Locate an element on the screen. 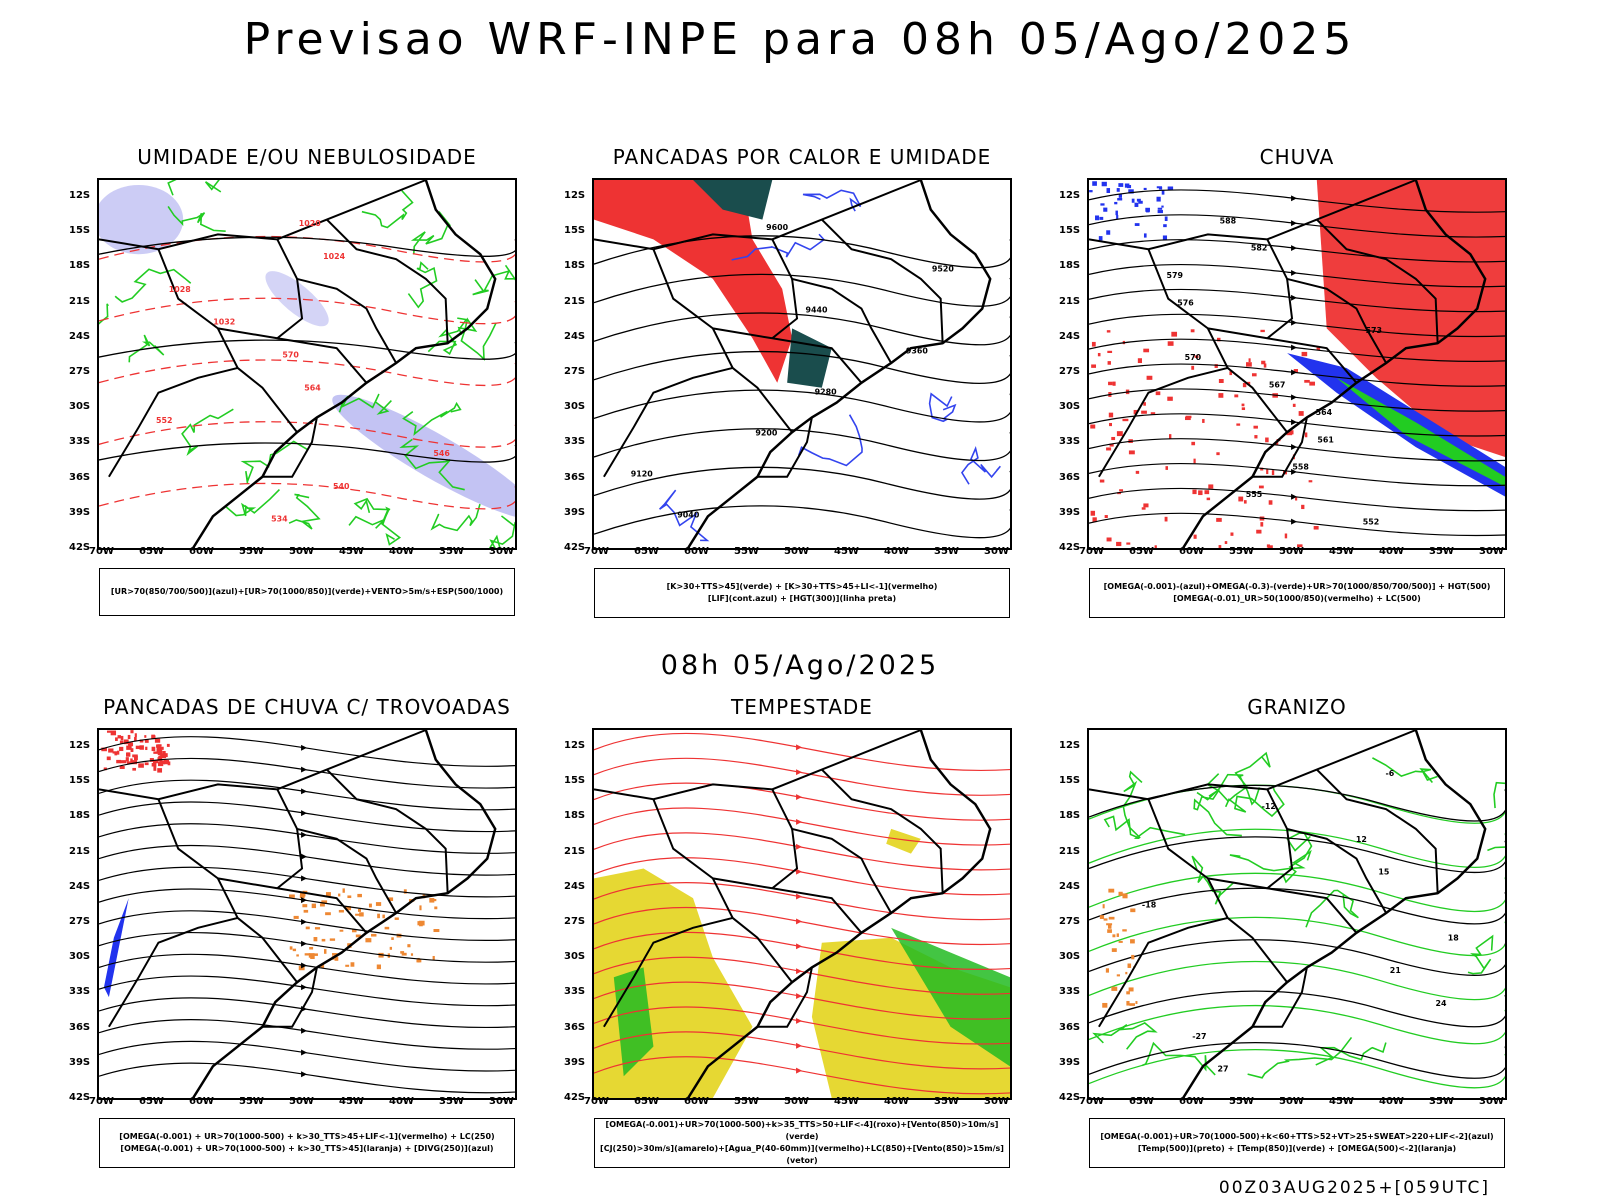 Image resolution: width=1600 pixels, height=1200 pixels. map-panel: 9600 9520 9440 9360 9280 9200 9120 9040 is located at coordinates (802, 364).